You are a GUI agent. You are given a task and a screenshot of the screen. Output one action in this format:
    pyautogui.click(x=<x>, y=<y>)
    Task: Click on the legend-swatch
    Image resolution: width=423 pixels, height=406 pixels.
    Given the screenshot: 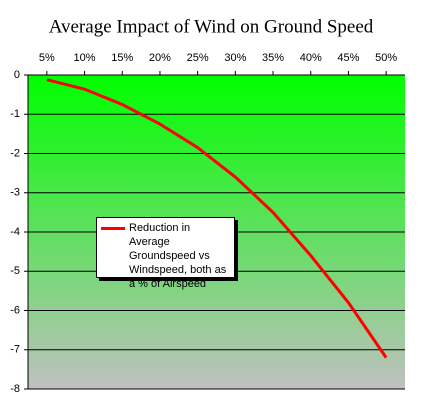 What is the action you would take?
    pyautogui.click(x=113, y=228)
    